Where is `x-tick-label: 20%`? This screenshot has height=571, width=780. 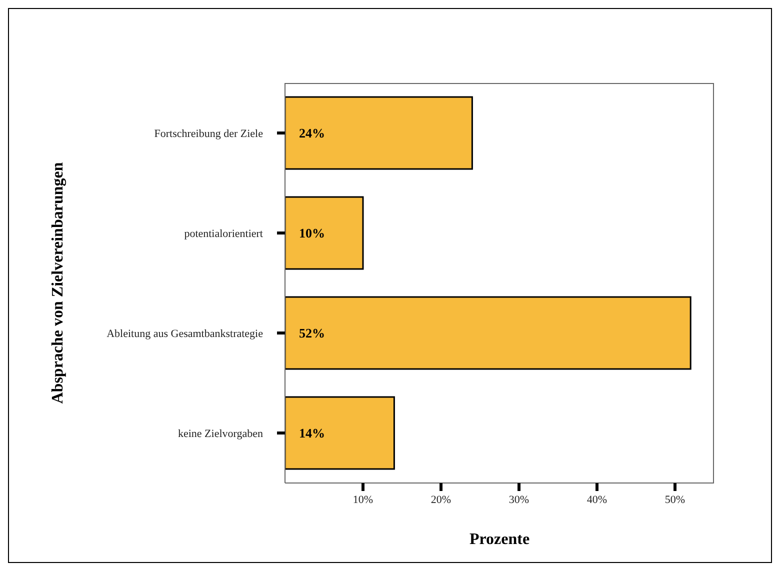
x-tick-label: 20% is located at coordinates (441, 500).